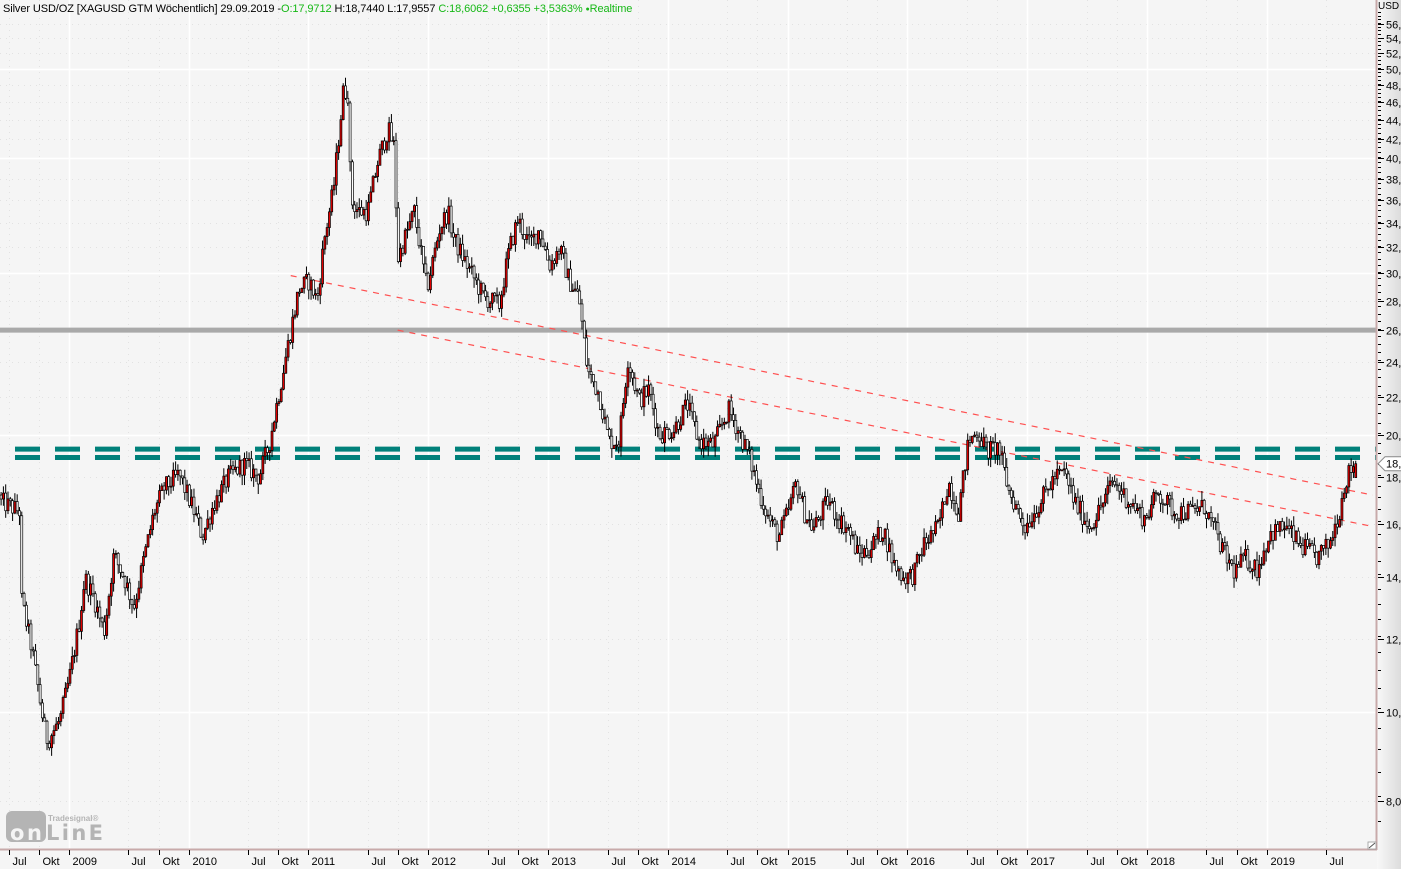 The image size is (1401, 869). What do you see at coordinates (1389, 464) in the screenshot?
I see `last-price-tag` at bounding box center [1389, 464].